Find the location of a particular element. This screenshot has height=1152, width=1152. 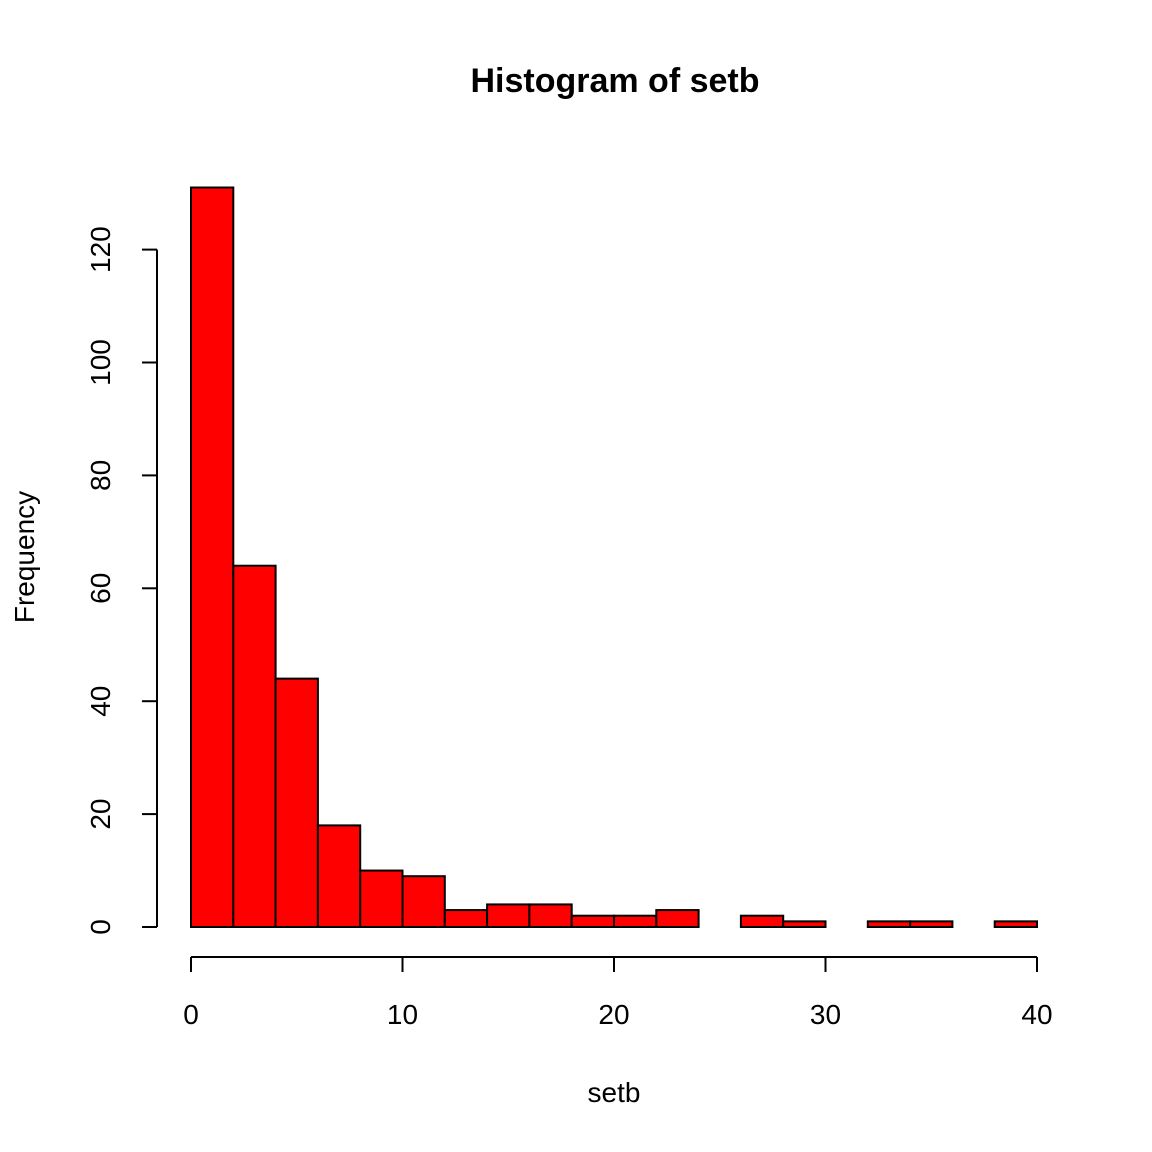

x-tick-label: 10 is located at coordinates (402, 1014).